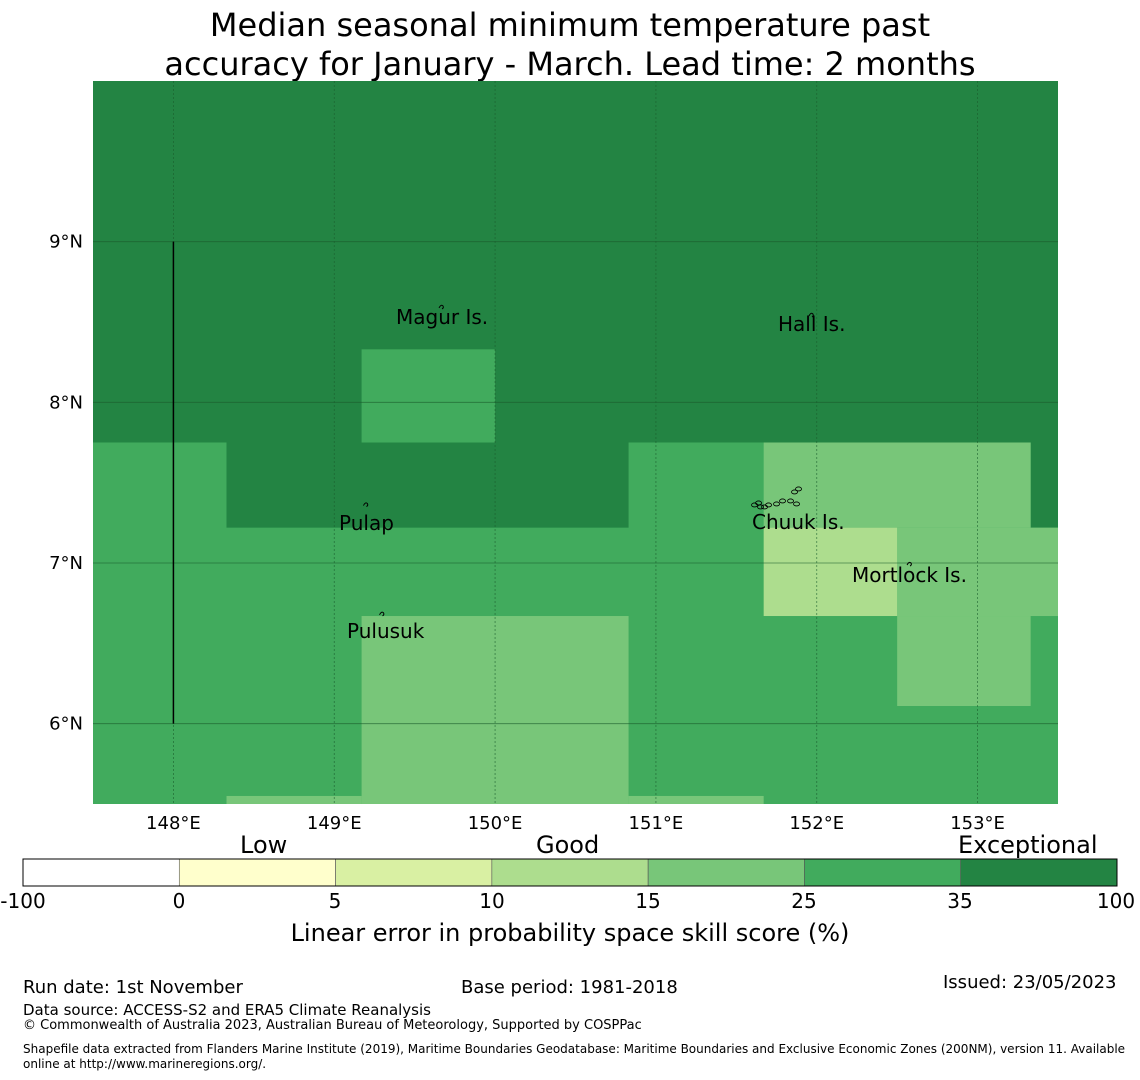 The height and width of the screenshot is (1080, 1140). I want to click on x-tick-label: 149°E, so click(334, 821).